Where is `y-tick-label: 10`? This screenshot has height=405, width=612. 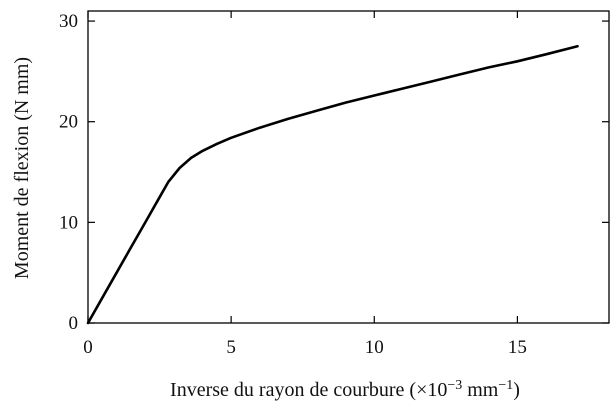
y-tick-label: 10 is located at coordinates (68, 222).